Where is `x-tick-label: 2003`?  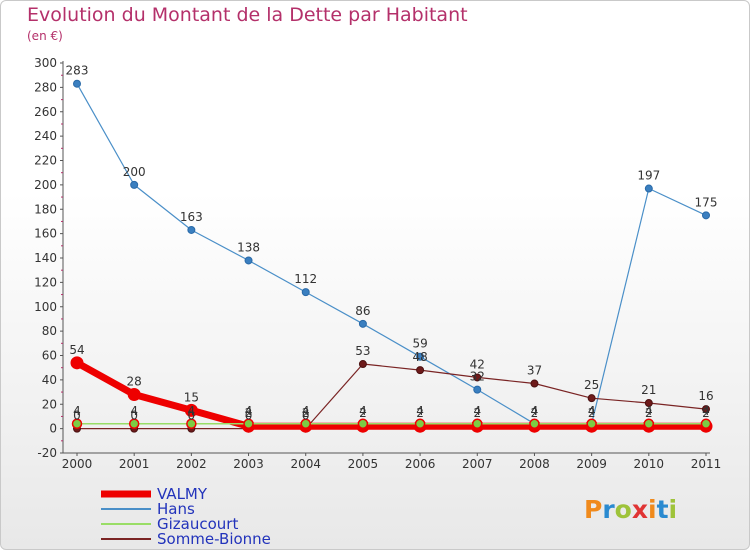
x-tick-label: 2003 is located at coordinates (248, 464).